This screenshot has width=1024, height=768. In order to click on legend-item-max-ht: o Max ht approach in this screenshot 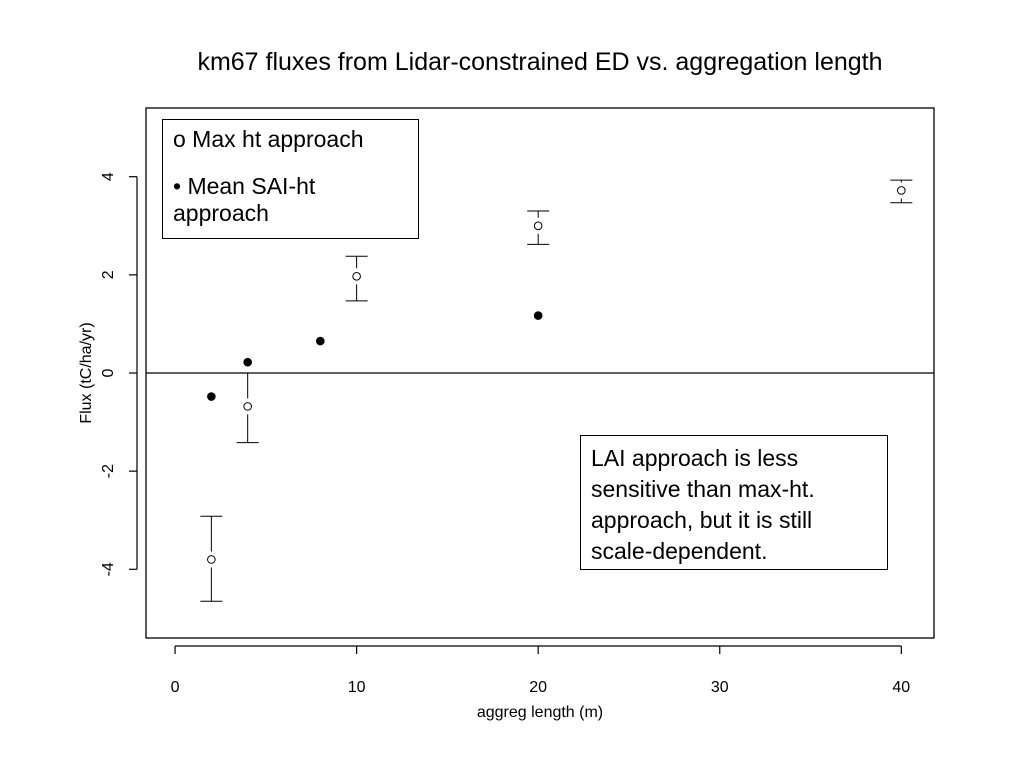, I will do `click(268, 139)`.